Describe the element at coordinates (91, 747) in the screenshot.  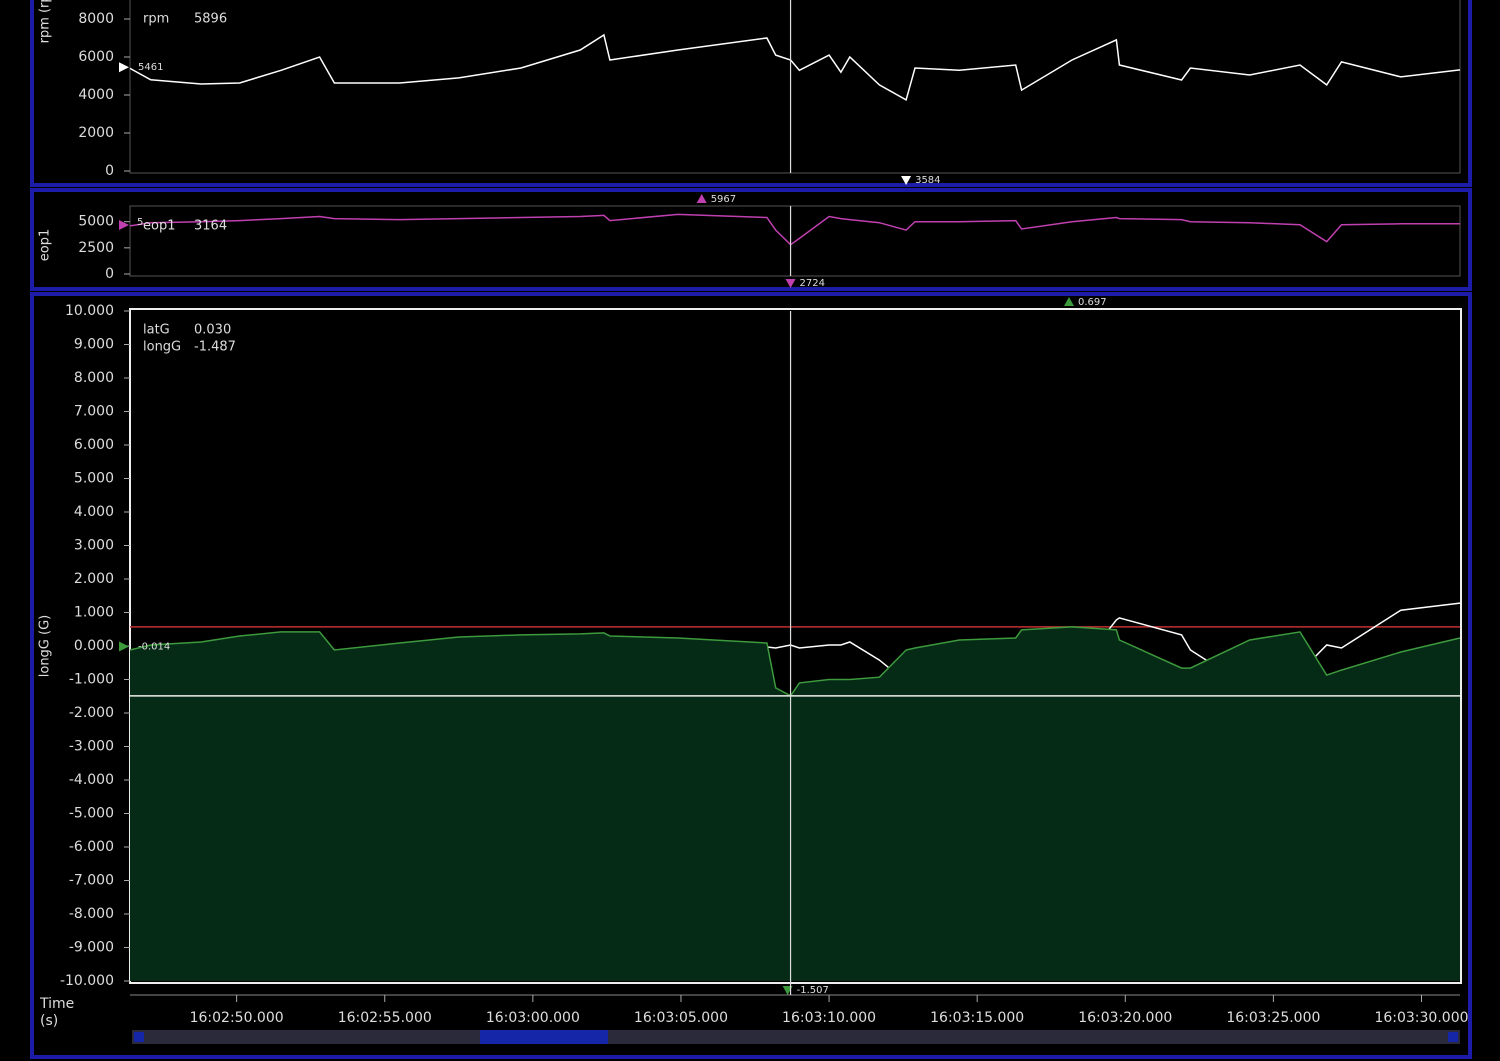
I see `y-tick-label: -3.000` at that location.